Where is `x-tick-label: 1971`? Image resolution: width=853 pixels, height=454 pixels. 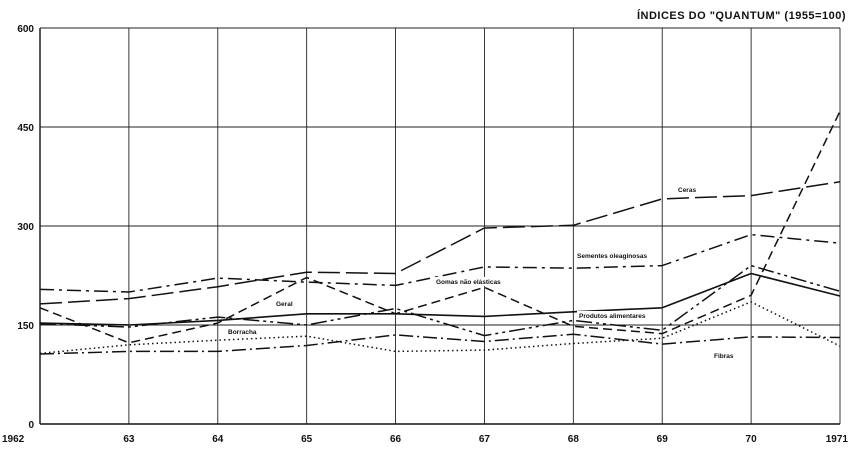
x-tick-label: 1971 is located at coordinates (837, 439).